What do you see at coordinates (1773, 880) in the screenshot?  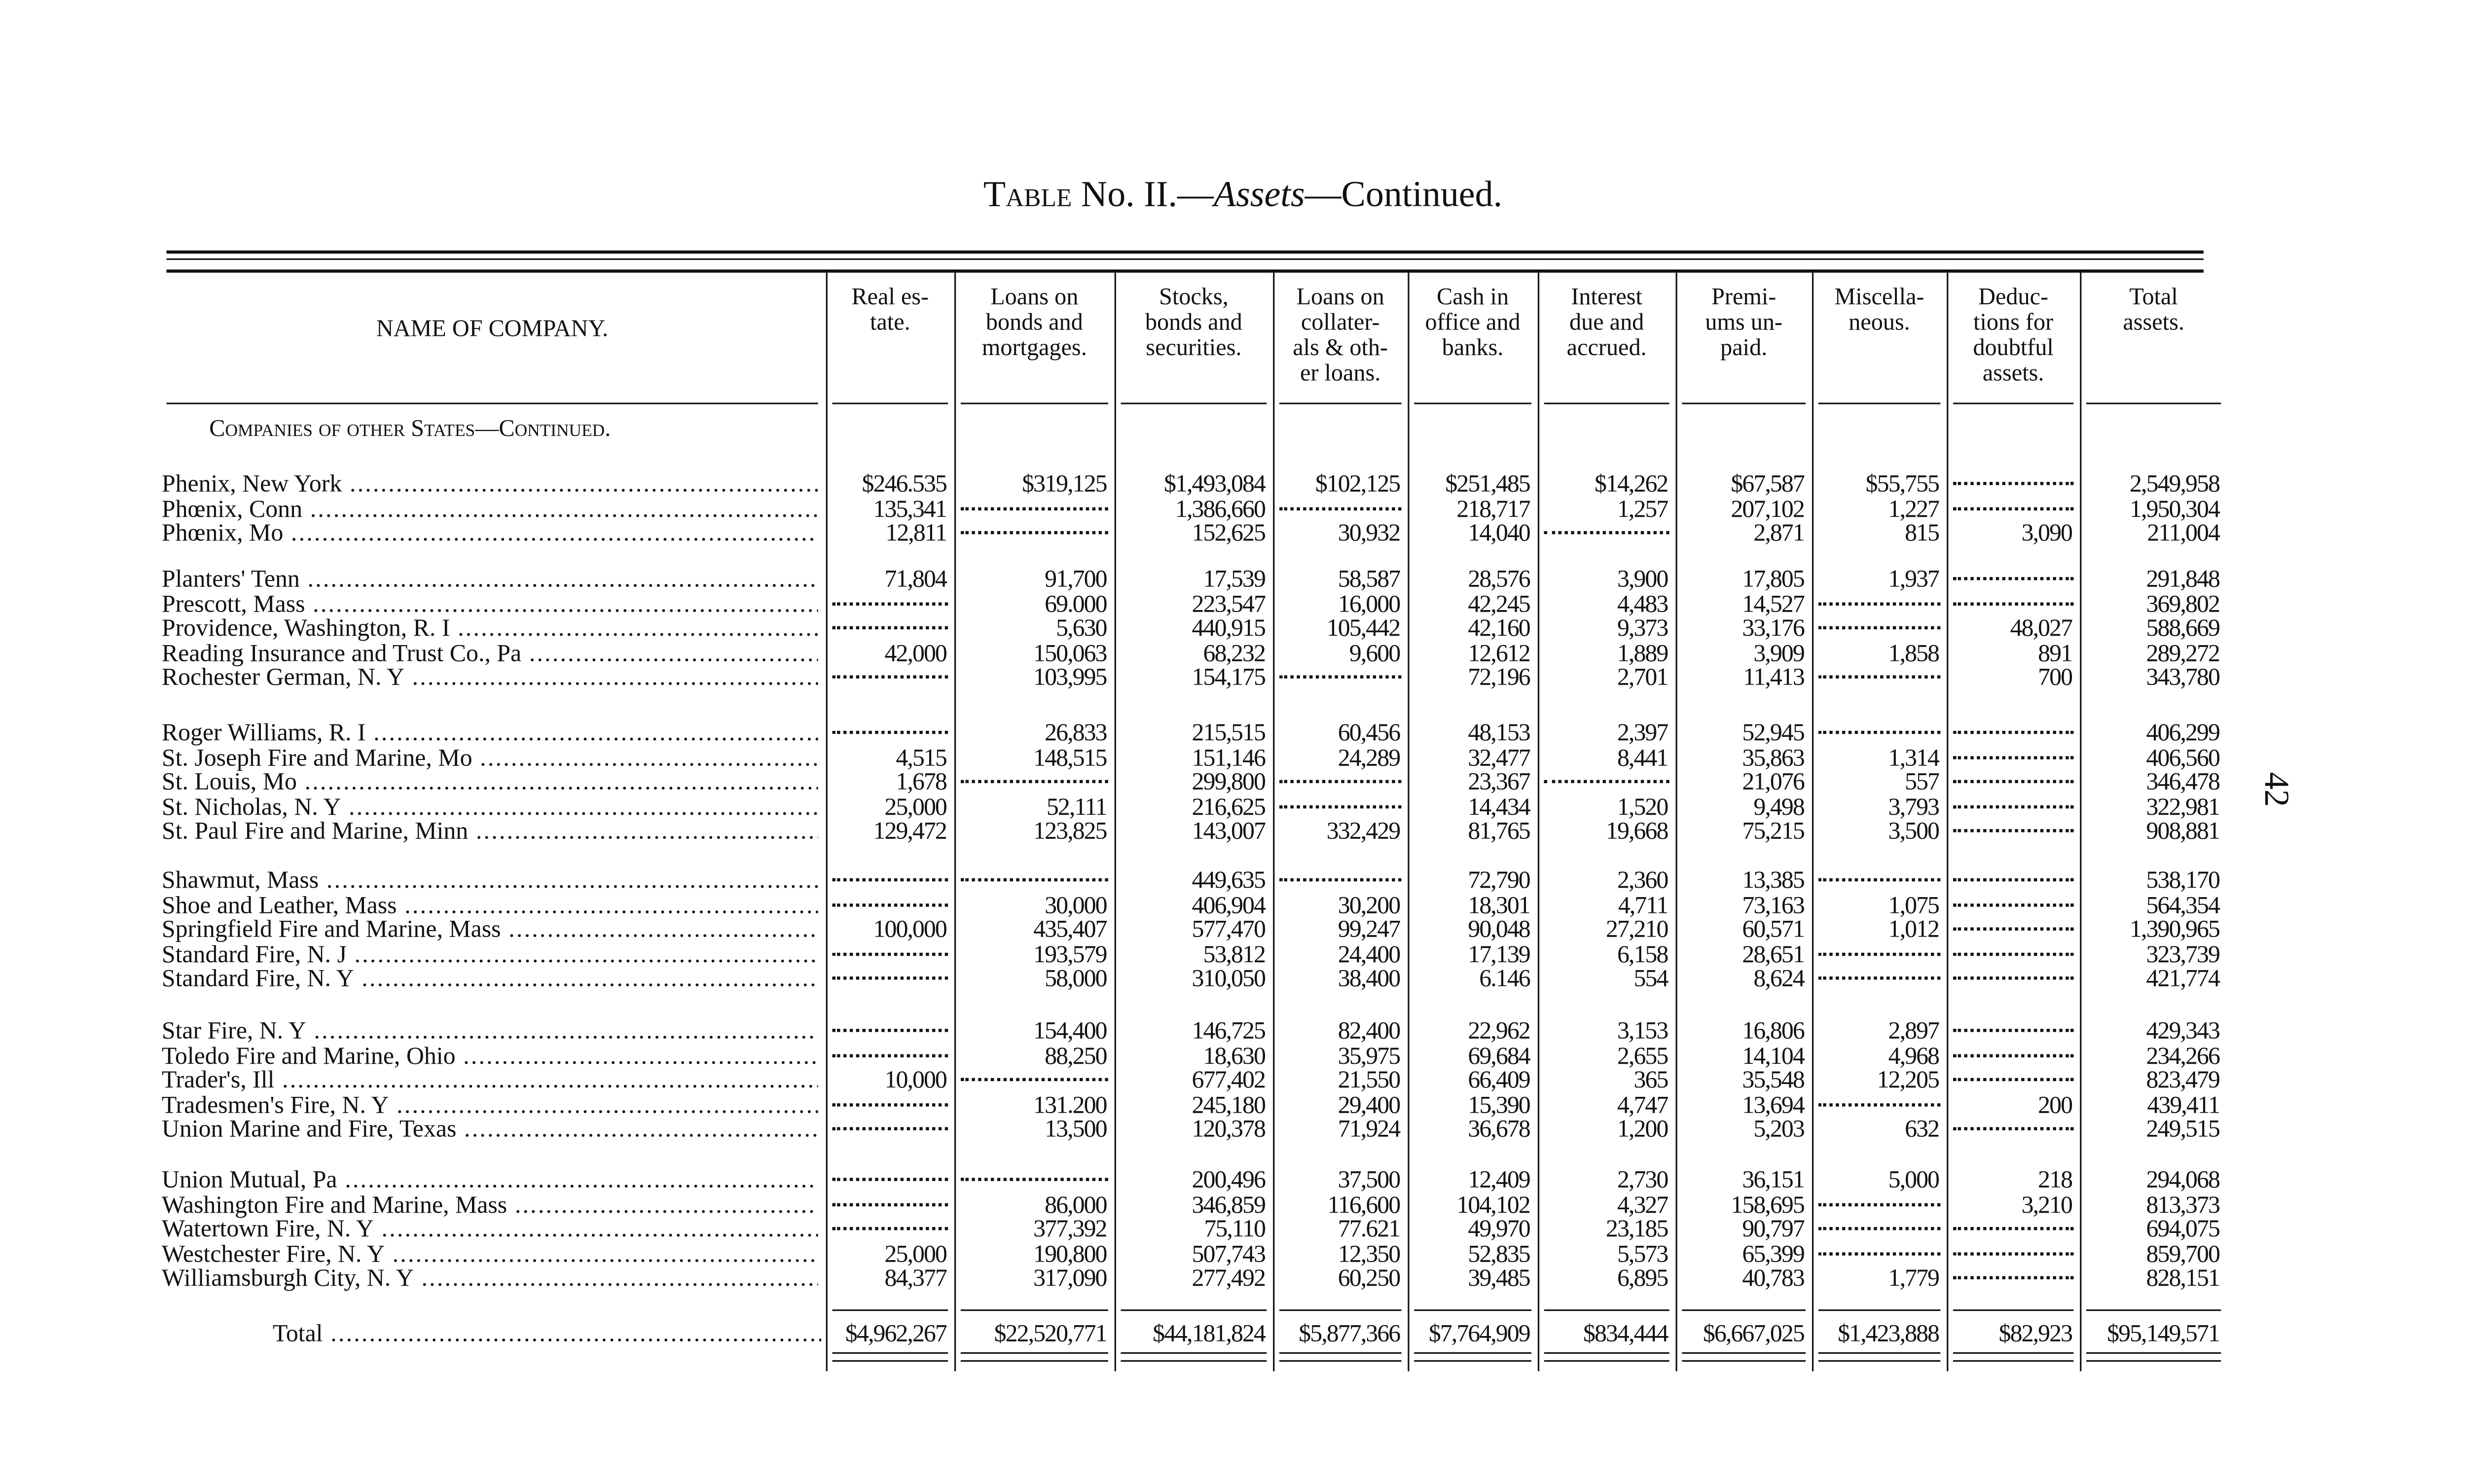 I see `value-cell: 13,385` at bounding box center [1773, 880].